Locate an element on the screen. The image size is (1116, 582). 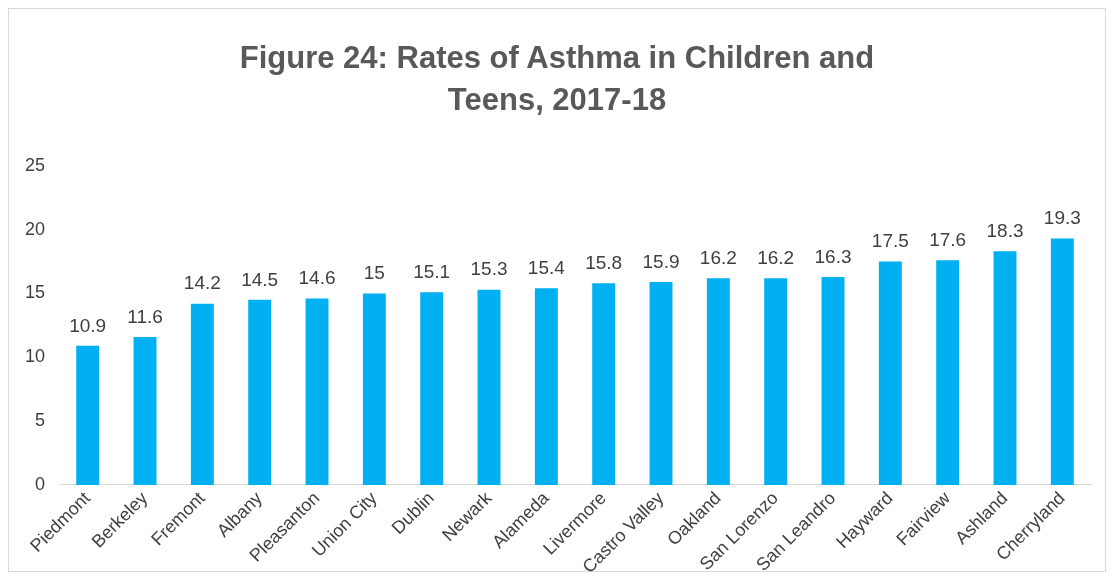
chart-title: Figure 24: Rates of Asthma in Children and Teens, 2017-18 is located at coordinates (557, 79).